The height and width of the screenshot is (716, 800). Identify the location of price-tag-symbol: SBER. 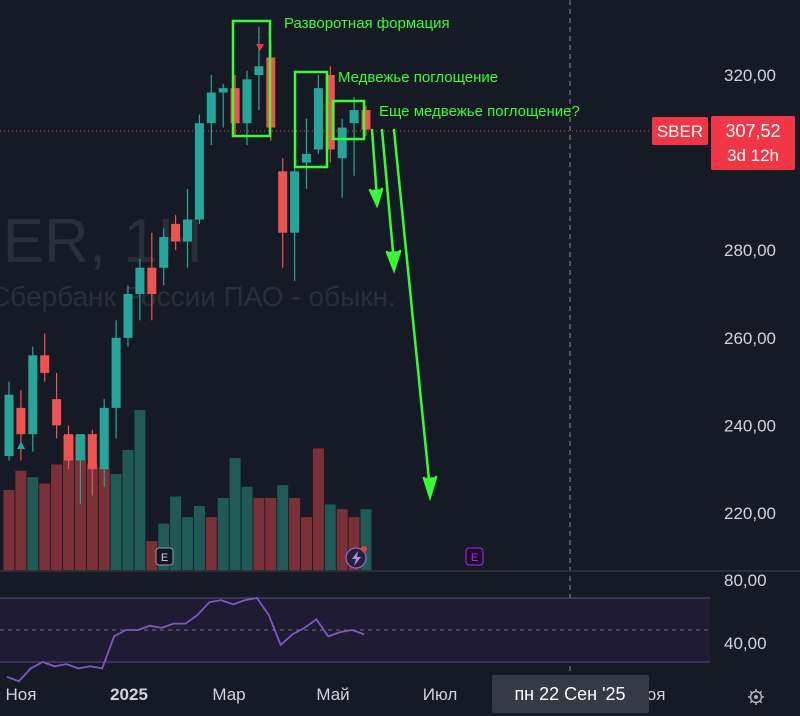
(680, 131).